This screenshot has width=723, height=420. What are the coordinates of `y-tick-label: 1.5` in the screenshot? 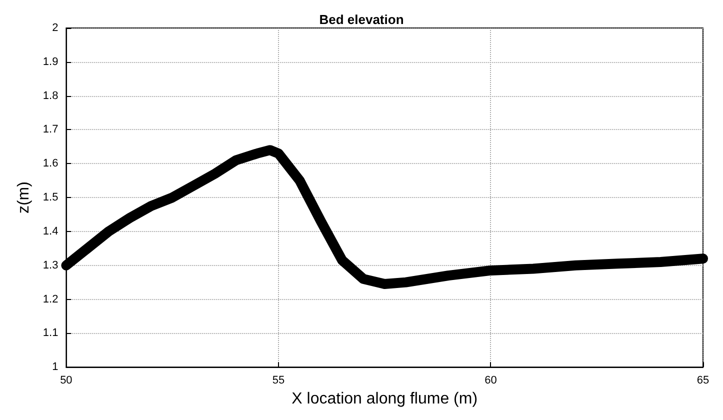 It's located at (50, 198).